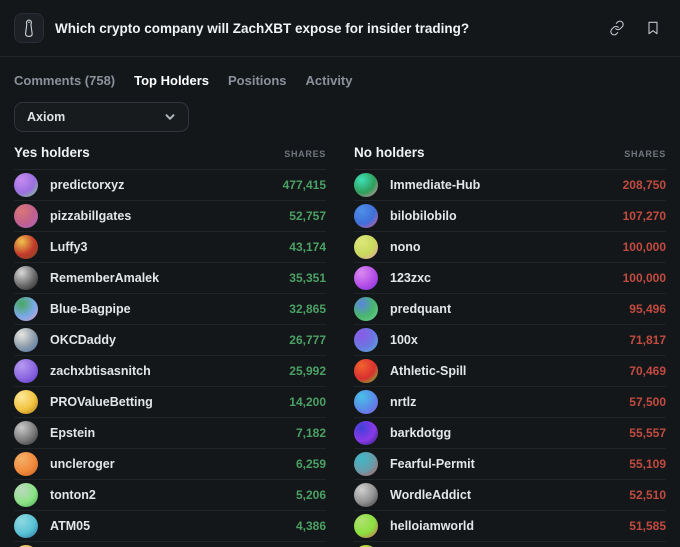  I want to click on holder-name: Blue-Bagpipe, so click(90, 309).